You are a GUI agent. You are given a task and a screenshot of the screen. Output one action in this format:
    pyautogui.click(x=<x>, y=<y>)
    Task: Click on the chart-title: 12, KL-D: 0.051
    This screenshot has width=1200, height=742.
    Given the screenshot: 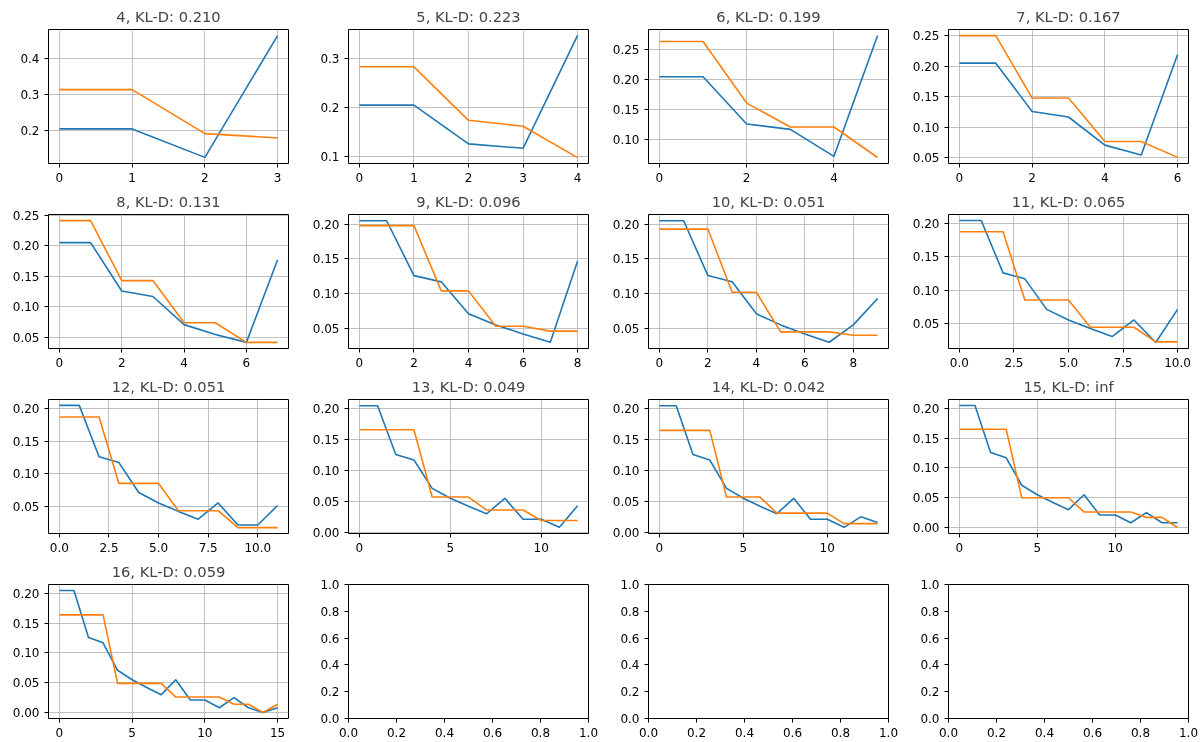 What is the action you would take?
    pyautogui.click(x=168, y=386)
    